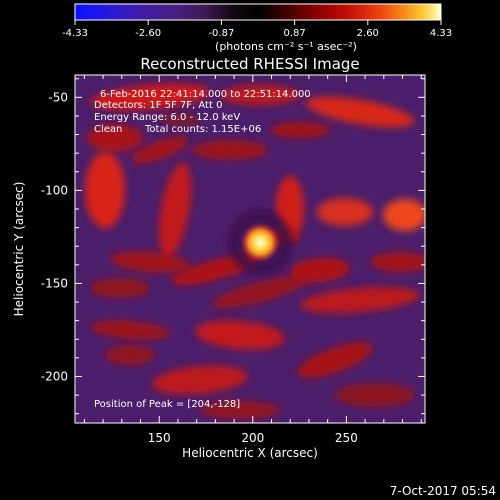 Image resolution: width=500 pixels, height=500 pixels. I want to click on y-tick-label: -150, so click(54, 283).